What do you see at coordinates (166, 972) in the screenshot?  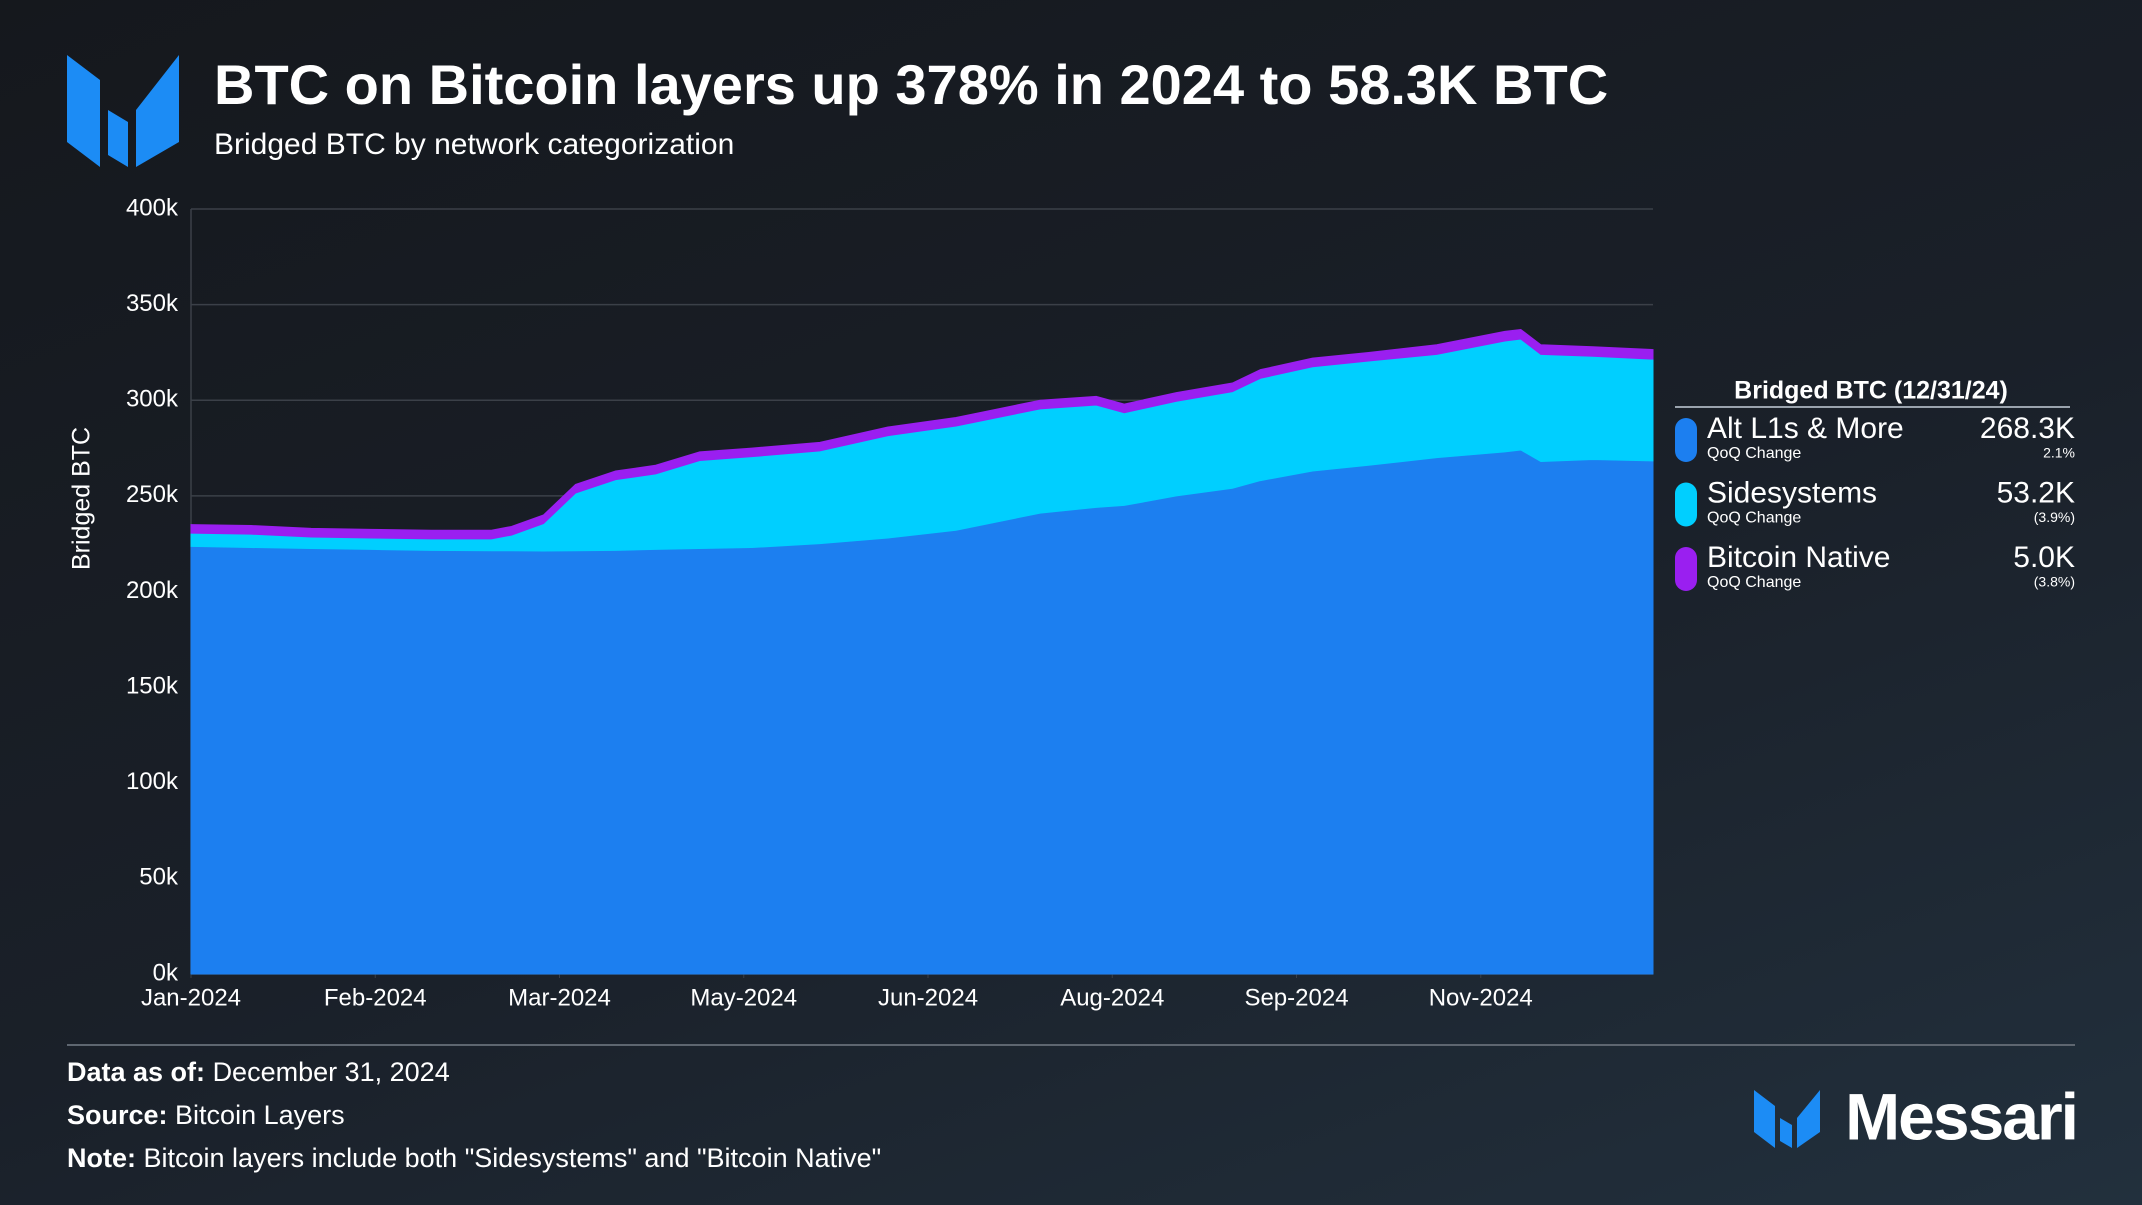 I see `y-tick-label: 0k` at bounding box center [166, 972].